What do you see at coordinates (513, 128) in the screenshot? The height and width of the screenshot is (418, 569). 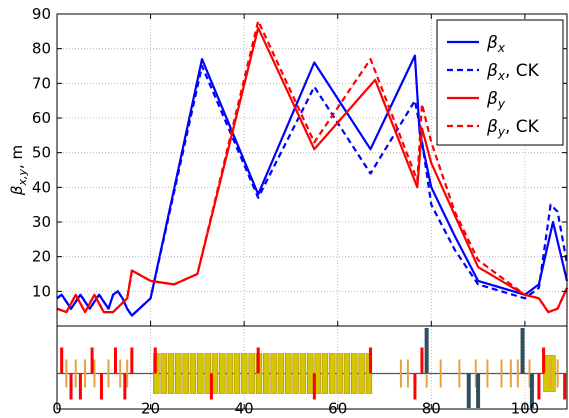 I see `legend-label: βy, CK` at bounding box center [513, 128].